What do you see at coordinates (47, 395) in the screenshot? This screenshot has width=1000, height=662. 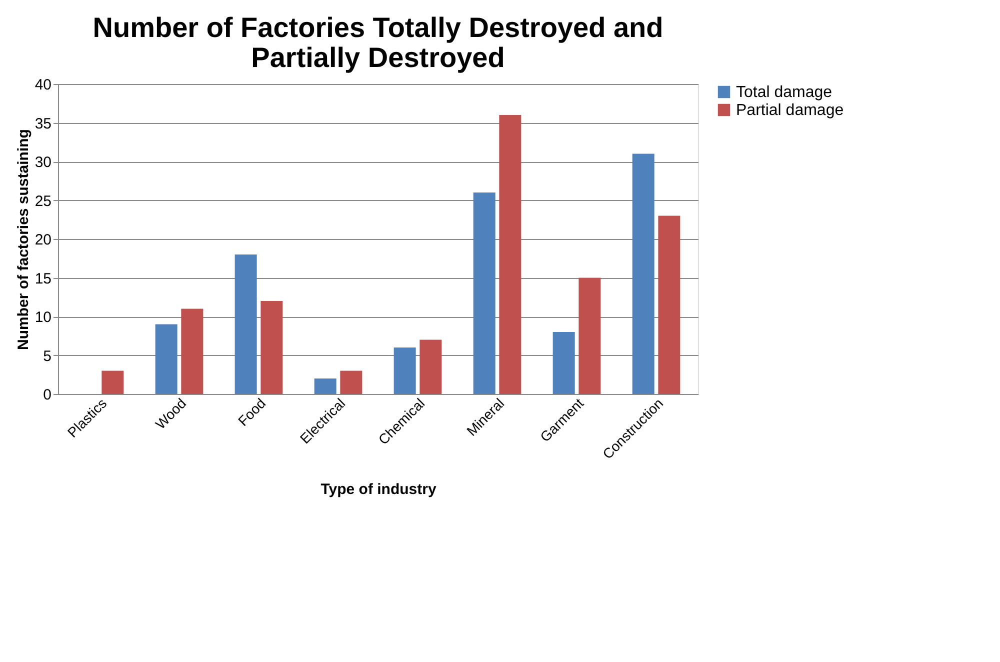 I see `y-tick-label: 0` at bounding box center [47, 395].